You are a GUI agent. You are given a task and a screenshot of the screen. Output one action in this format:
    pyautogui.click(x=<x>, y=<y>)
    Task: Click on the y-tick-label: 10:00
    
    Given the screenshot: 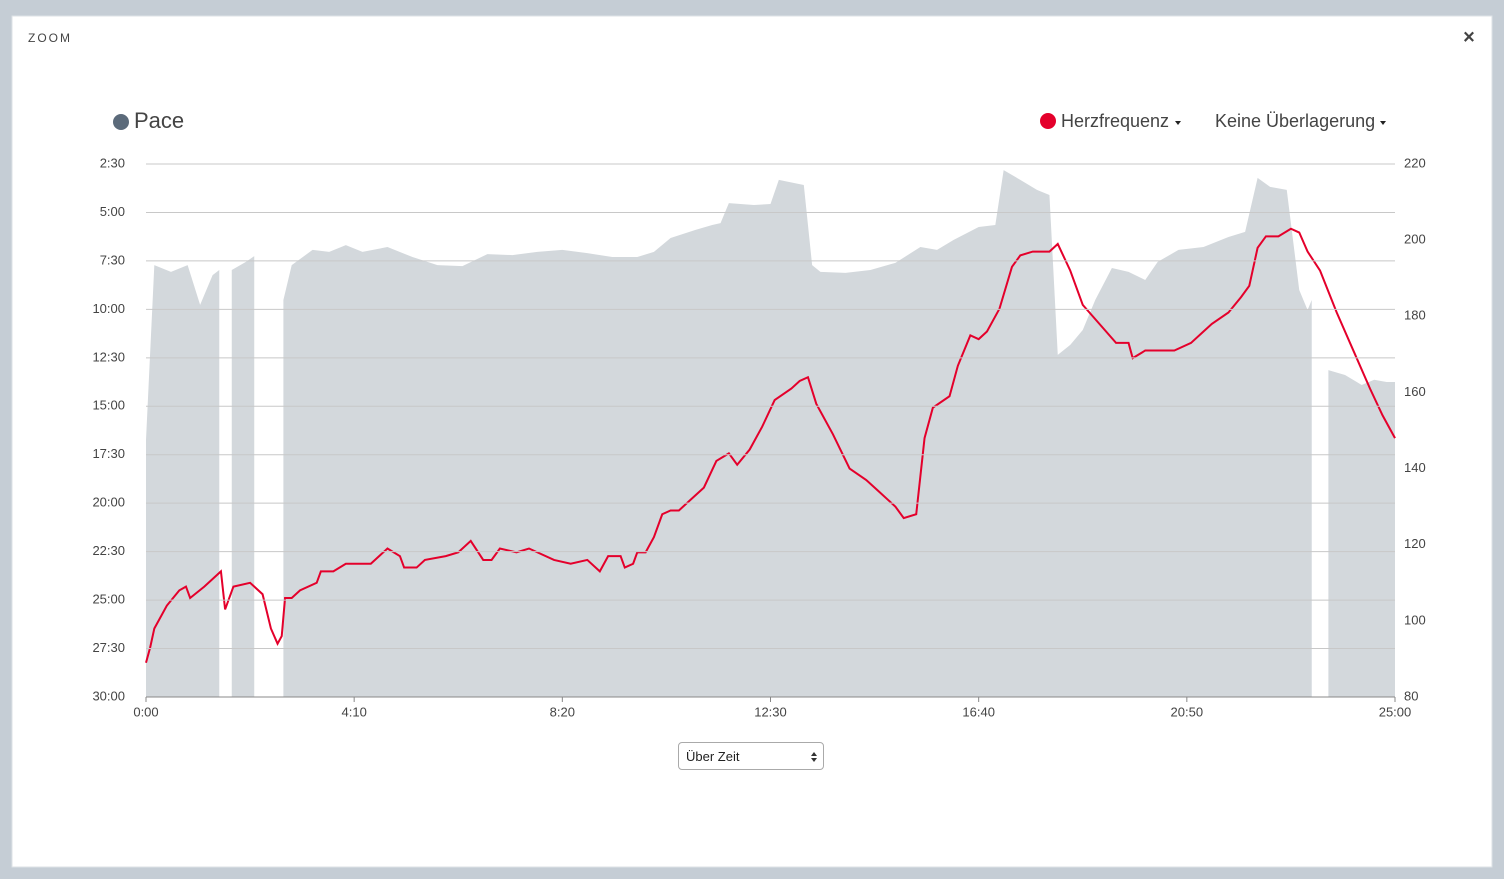 What is the action you would take?
    pyautogui.click(x=108, y=308)
    